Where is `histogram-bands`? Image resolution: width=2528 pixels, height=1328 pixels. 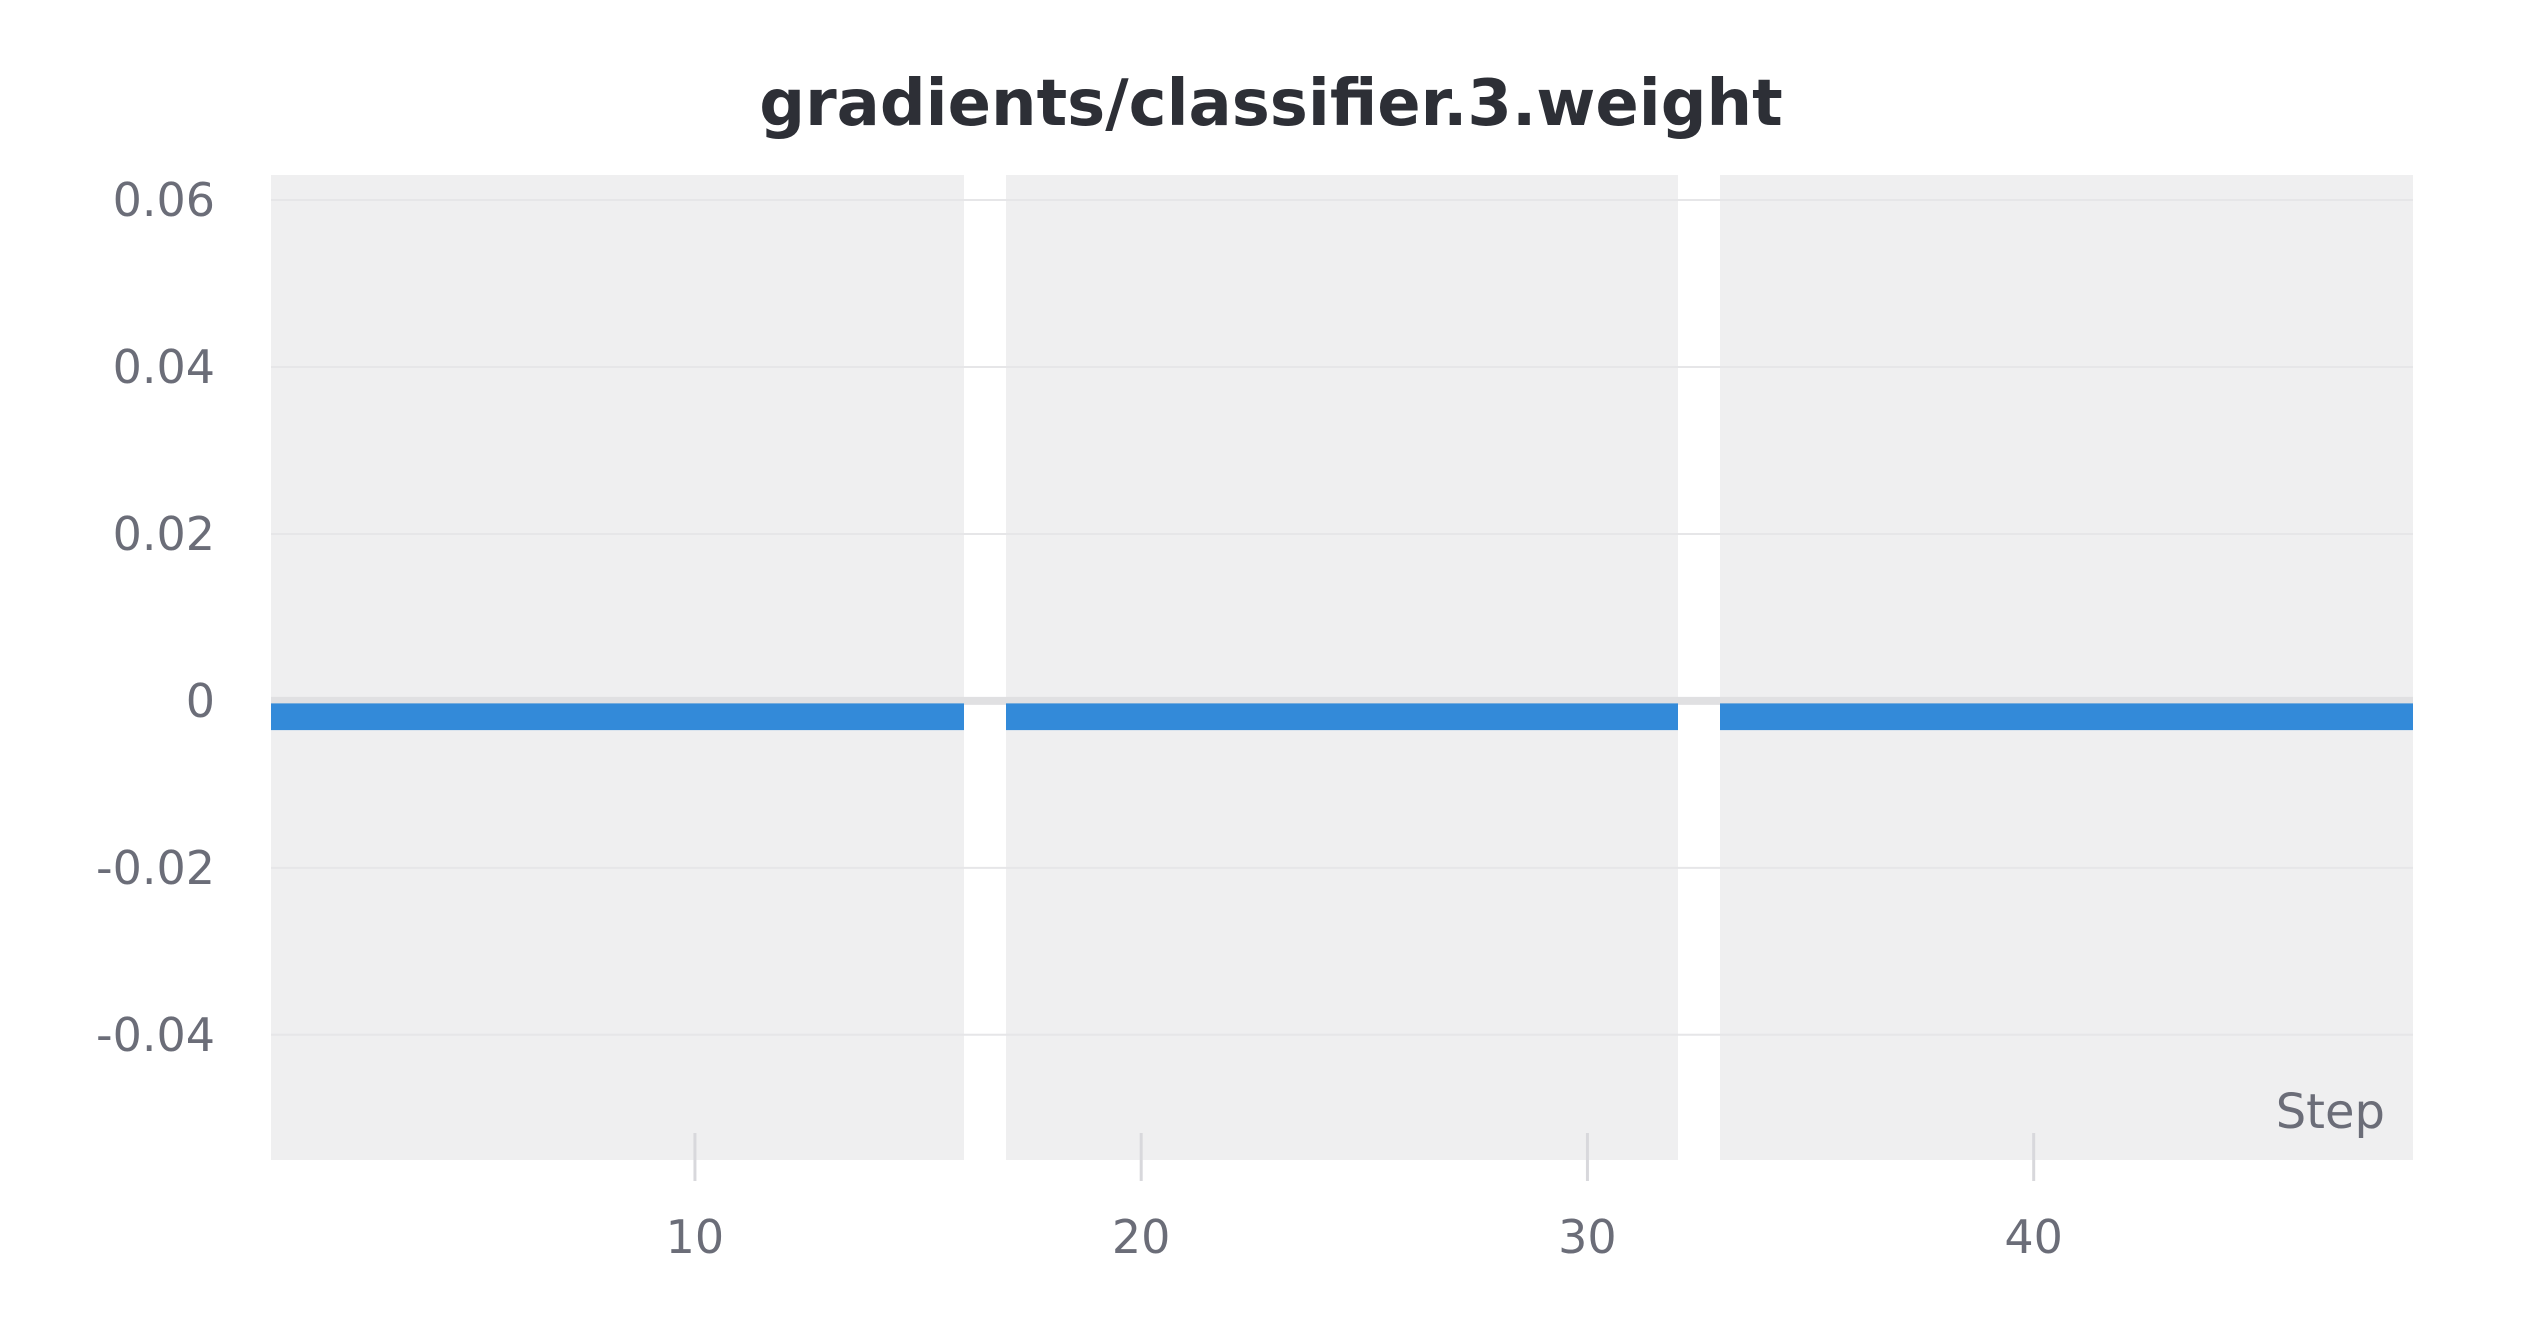
histogram-bands is located at coordinates (1342, 714).